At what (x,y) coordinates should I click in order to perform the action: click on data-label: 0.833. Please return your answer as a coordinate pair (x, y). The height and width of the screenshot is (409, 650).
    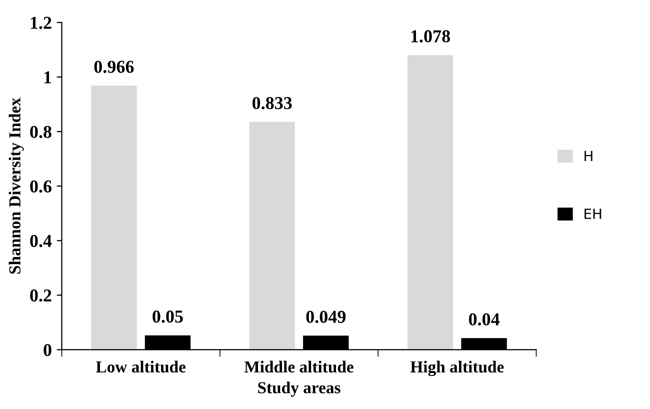
    Looking at the image, I should click on (272, 103).